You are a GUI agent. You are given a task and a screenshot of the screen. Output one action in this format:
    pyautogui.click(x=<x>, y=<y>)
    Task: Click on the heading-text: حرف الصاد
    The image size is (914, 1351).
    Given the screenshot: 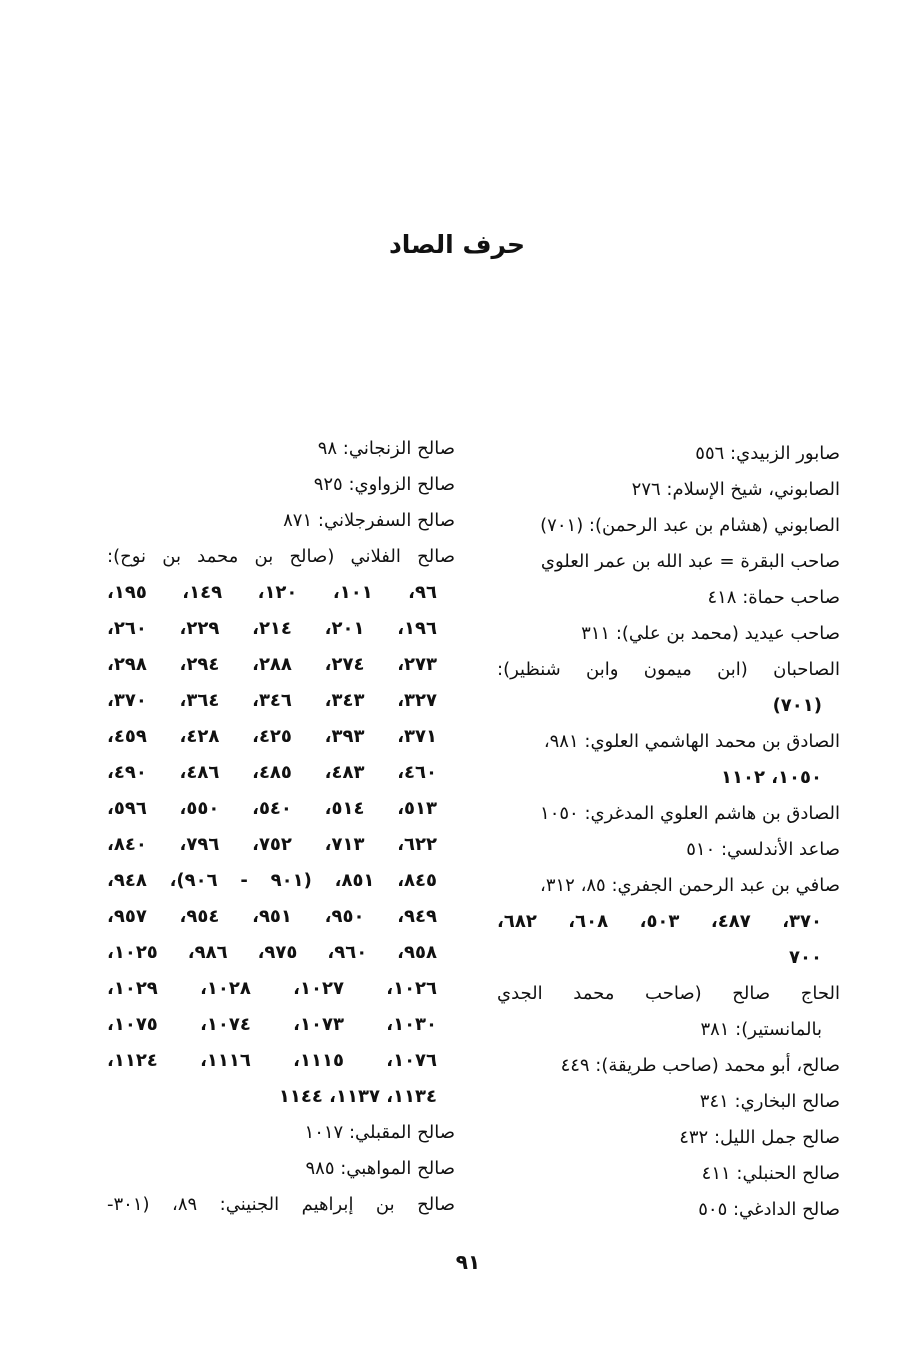 What is the action you would take?
    pyautogui.click(x=457, y=244)
    